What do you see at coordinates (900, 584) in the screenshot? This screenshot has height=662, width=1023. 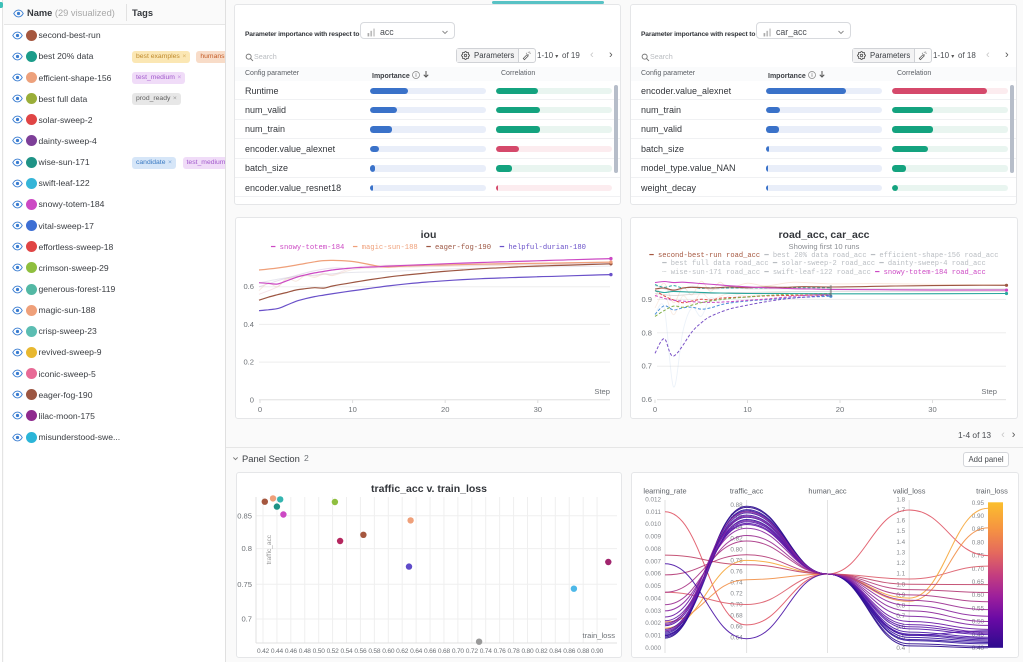 I see `svg-text: 1.0` at bounding box center [900, 584].